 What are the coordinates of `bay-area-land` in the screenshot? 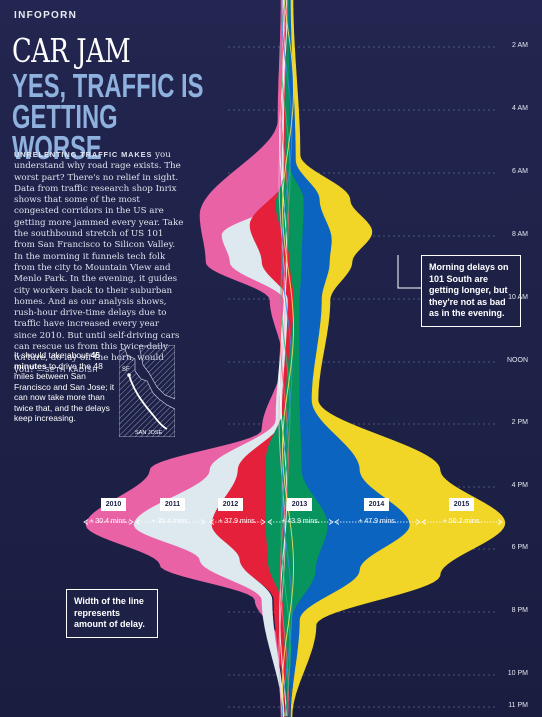 It's located at (147, 392).